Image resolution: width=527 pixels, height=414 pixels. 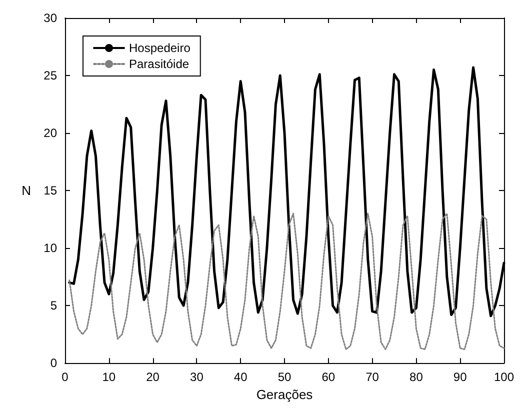 What do you see at coordinates (109, 377) in the screenshot?
I see `x-tick-label: 10` at bounding box center [109, 377].